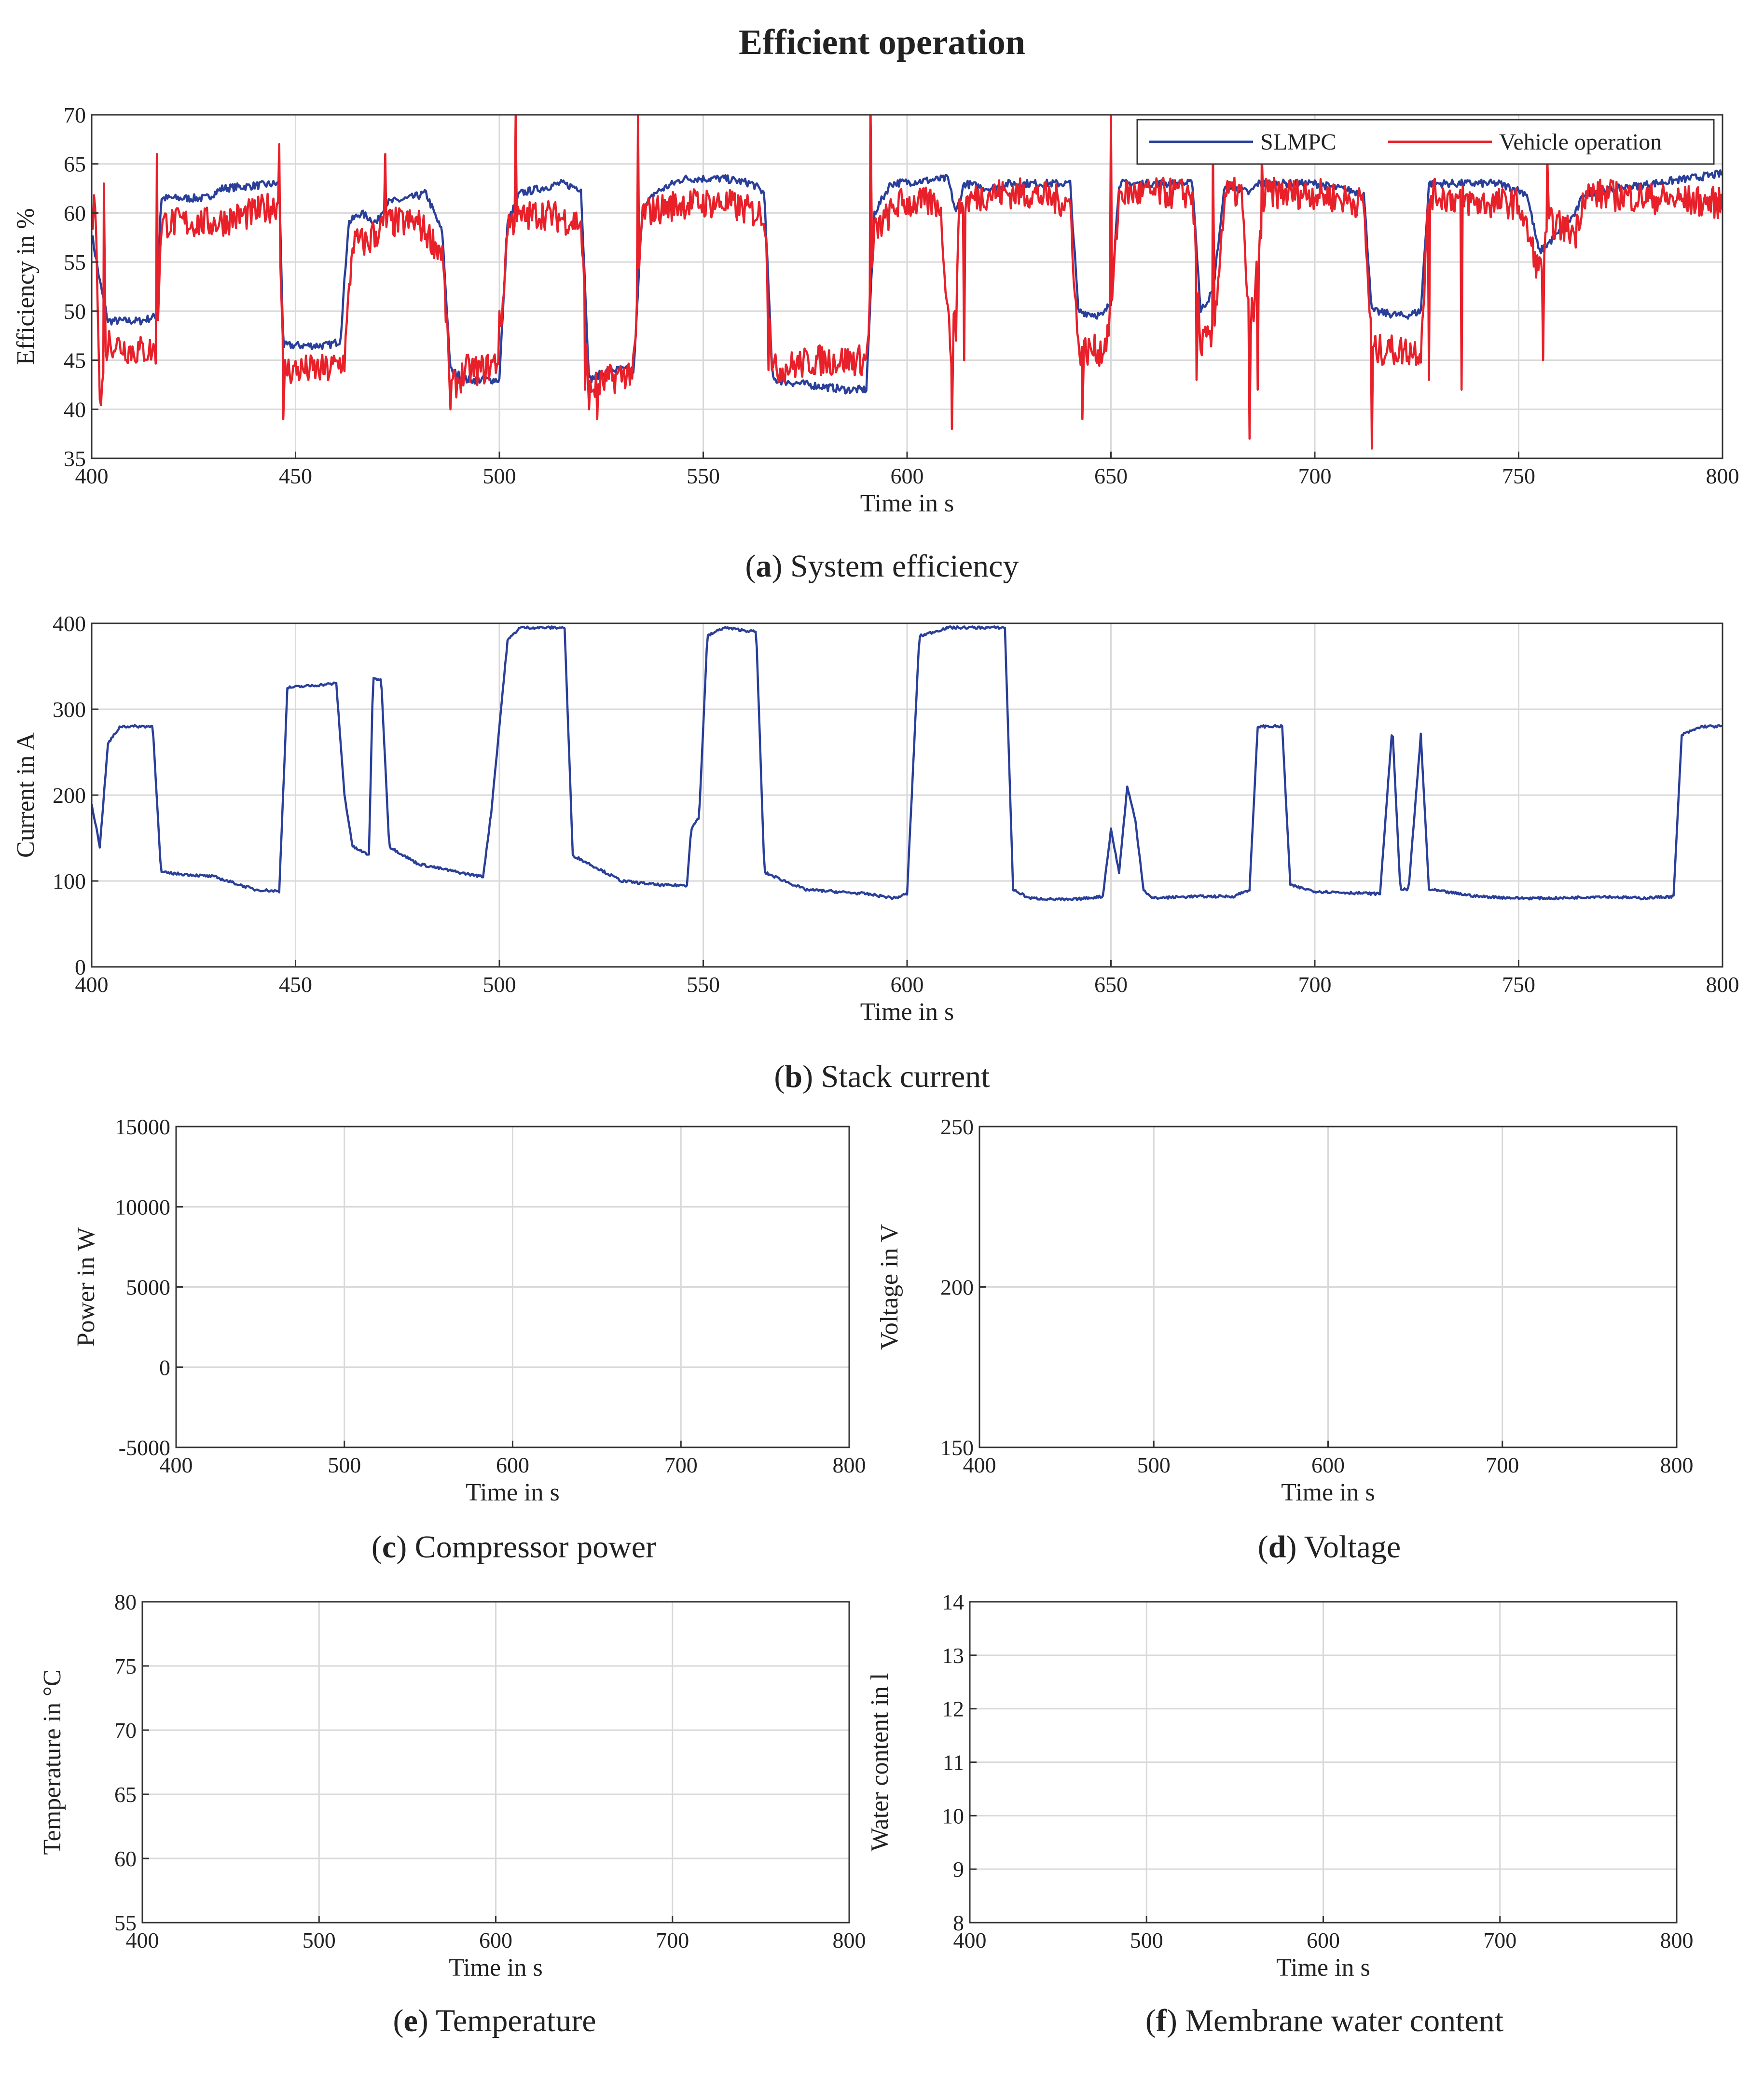  I want to click on y-tick-label: 14, so click(953, 1602).